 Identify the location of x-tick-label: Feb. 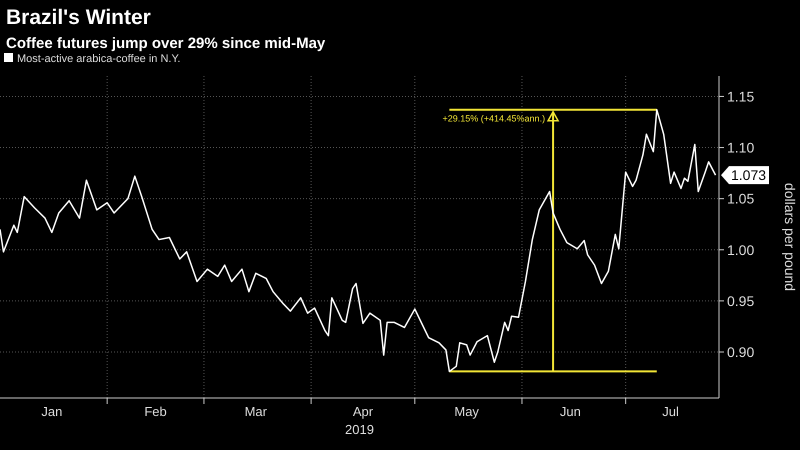
(155, 411).